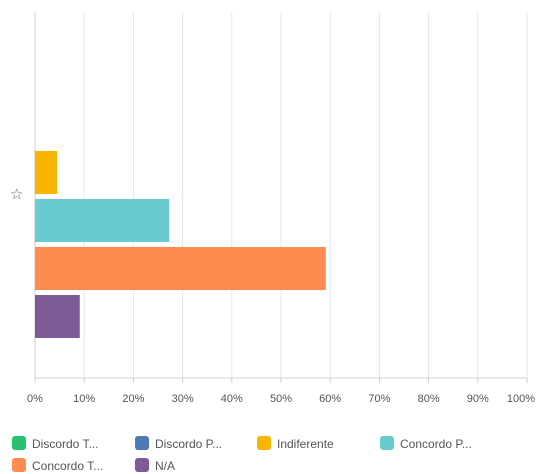 This screenshot has width=536, height=474. What do you see at coordinates (17, 194) in the screenshot?
I see `star-icon: ☆` at bounding box center [17, 194].